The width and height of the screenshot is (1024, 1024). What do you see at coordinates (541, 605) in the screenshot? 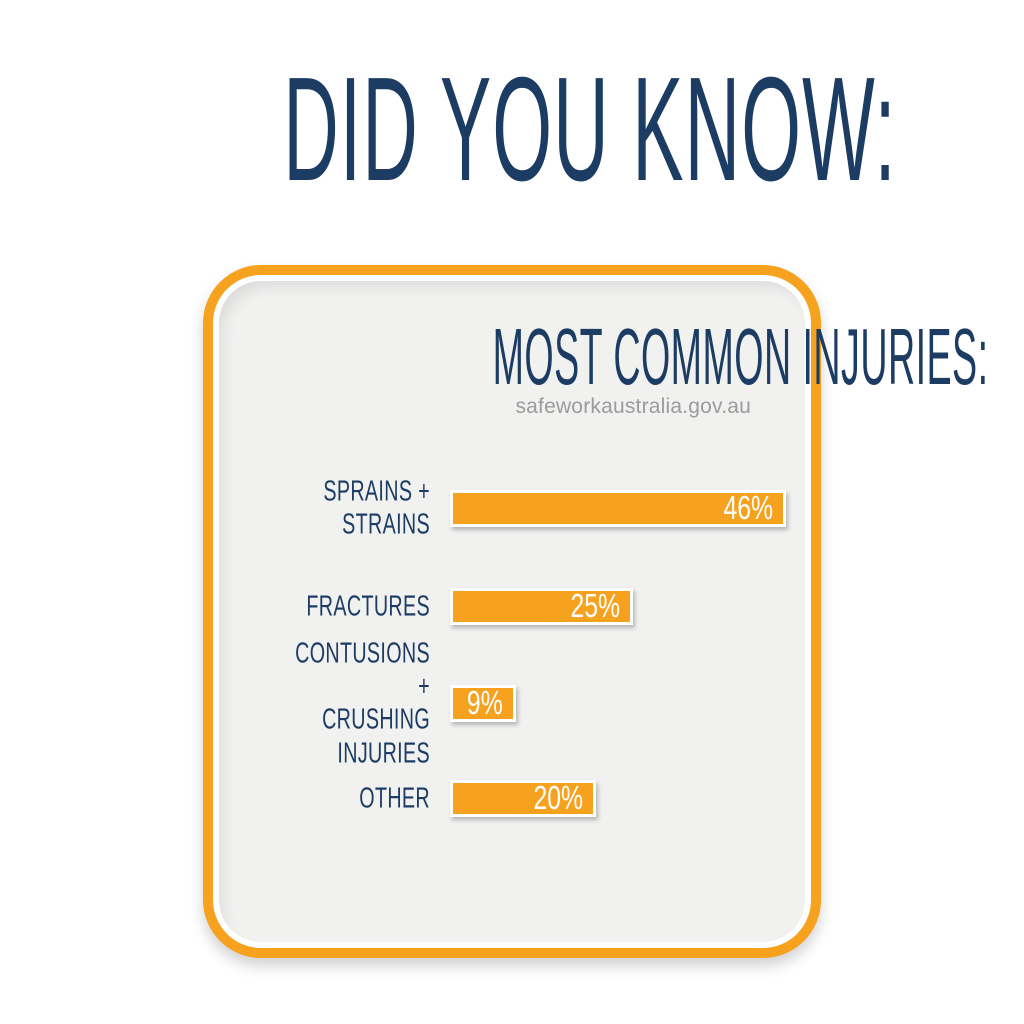
I see `bar-fractures: 25%` at bounding box center [541, 605].